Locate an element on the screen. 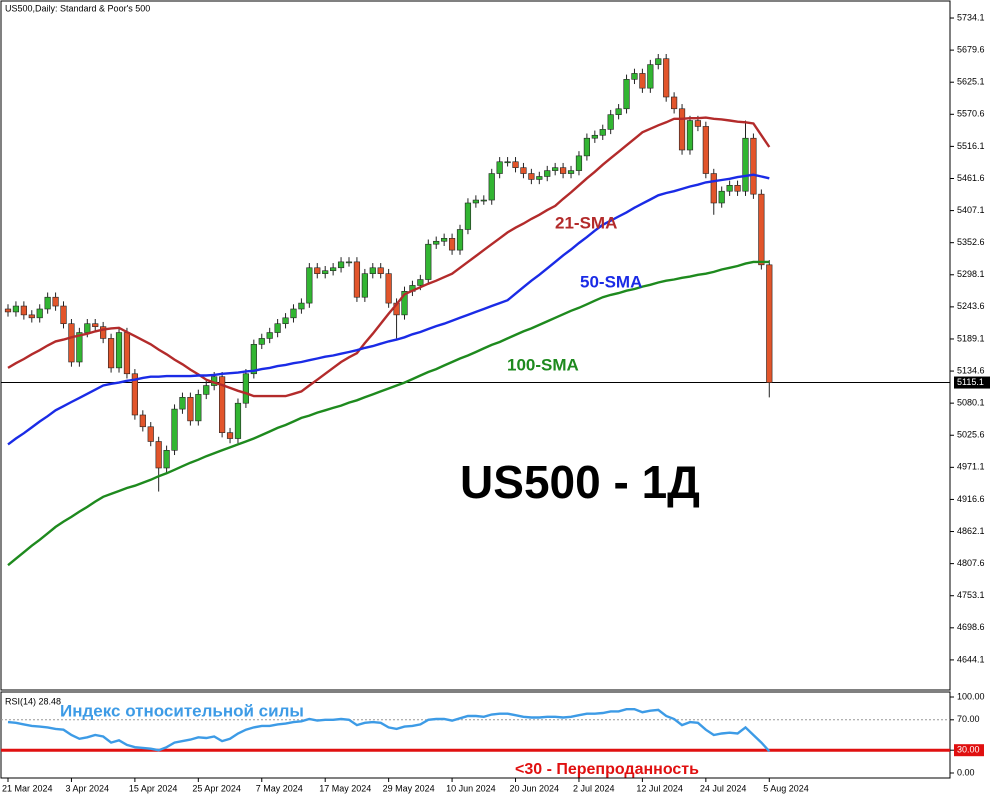  y-tick-label: 5461.6 is located at coordinates (971, 178).